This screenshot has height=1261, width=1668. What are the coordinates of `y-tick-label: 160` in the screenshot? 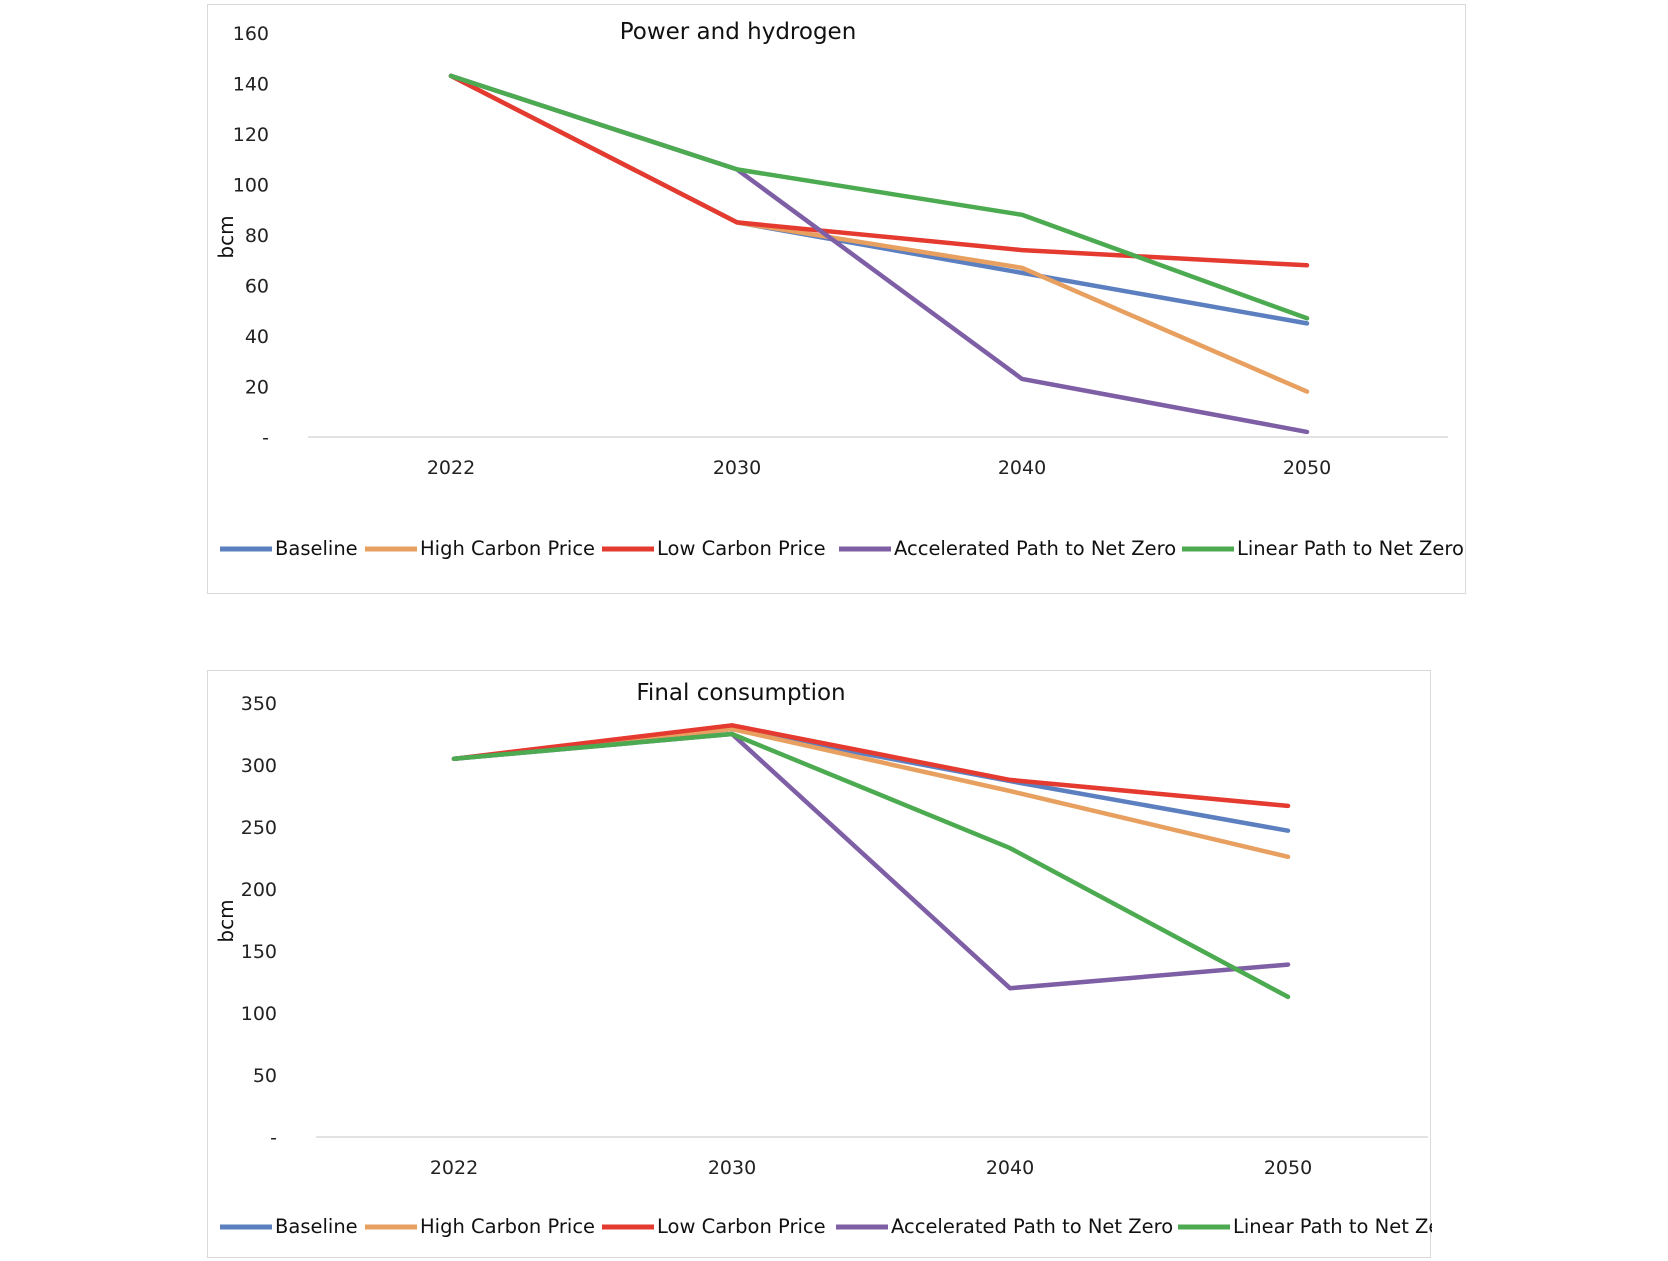 It's located at (251, 34).